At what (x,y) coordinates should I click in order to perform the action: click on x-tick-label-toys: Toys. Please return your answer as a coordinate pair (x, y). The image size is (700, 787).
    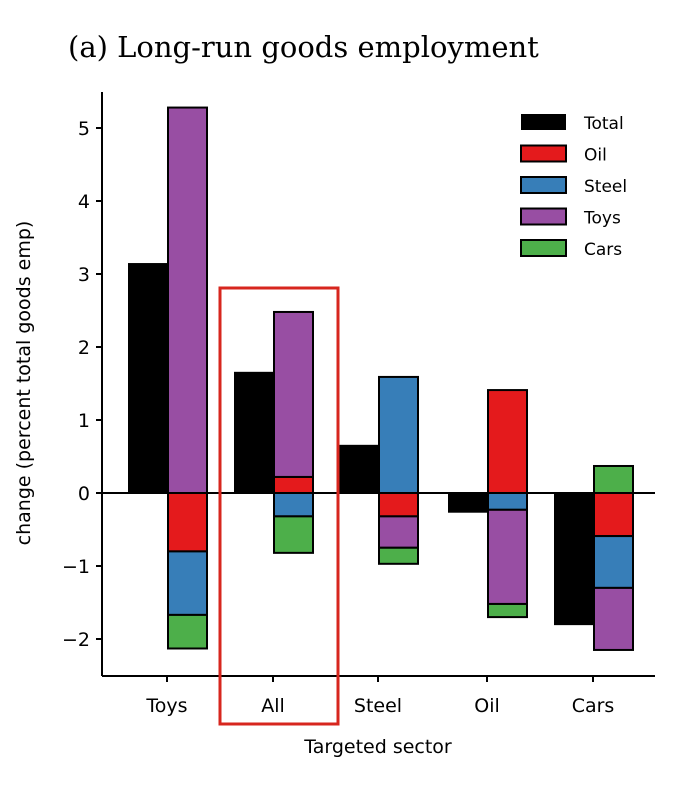
    Looking at the image, I should click on (166, 706).